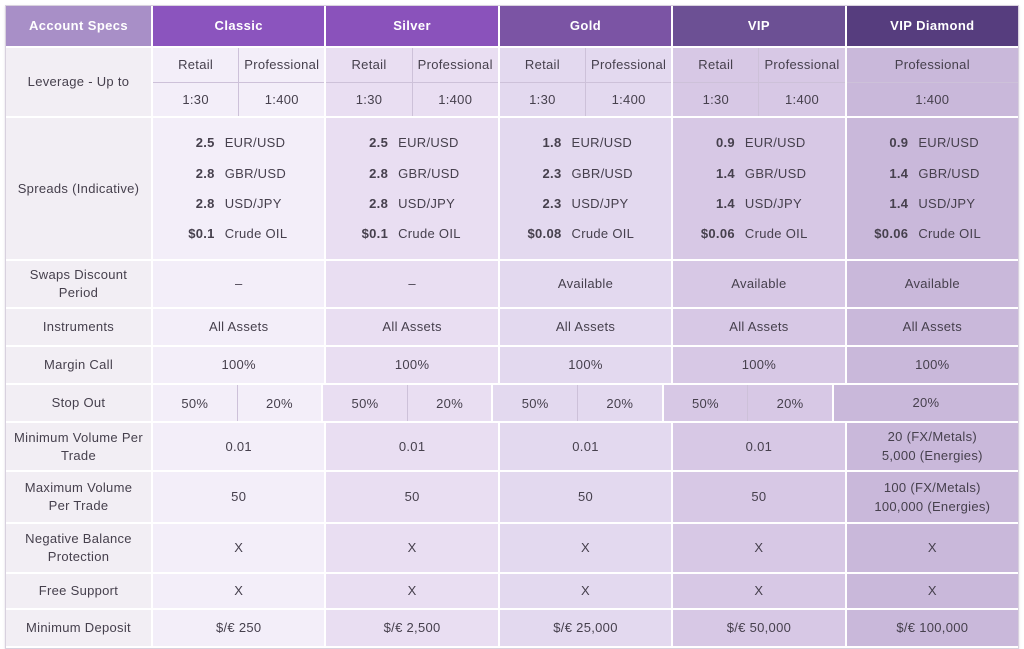 The width and height of the screenshot is (1024, 649). I want to click on row-free-support: Free Support X X X X X, so click(512, 591).